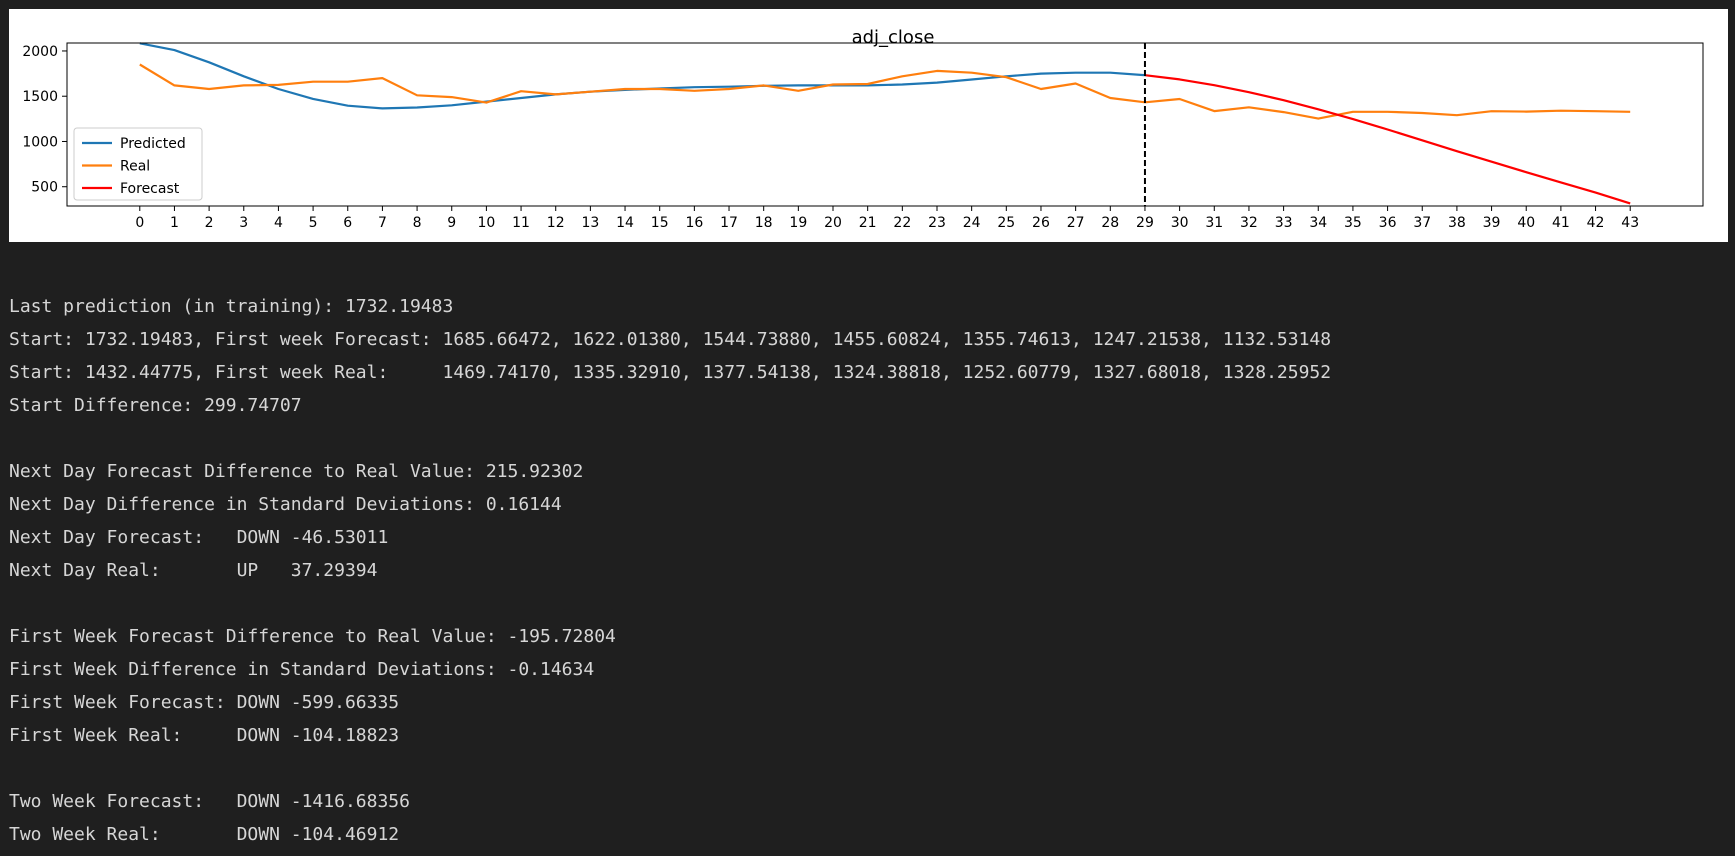  I want to click on x-tick-label: 13, so click(590, 223).